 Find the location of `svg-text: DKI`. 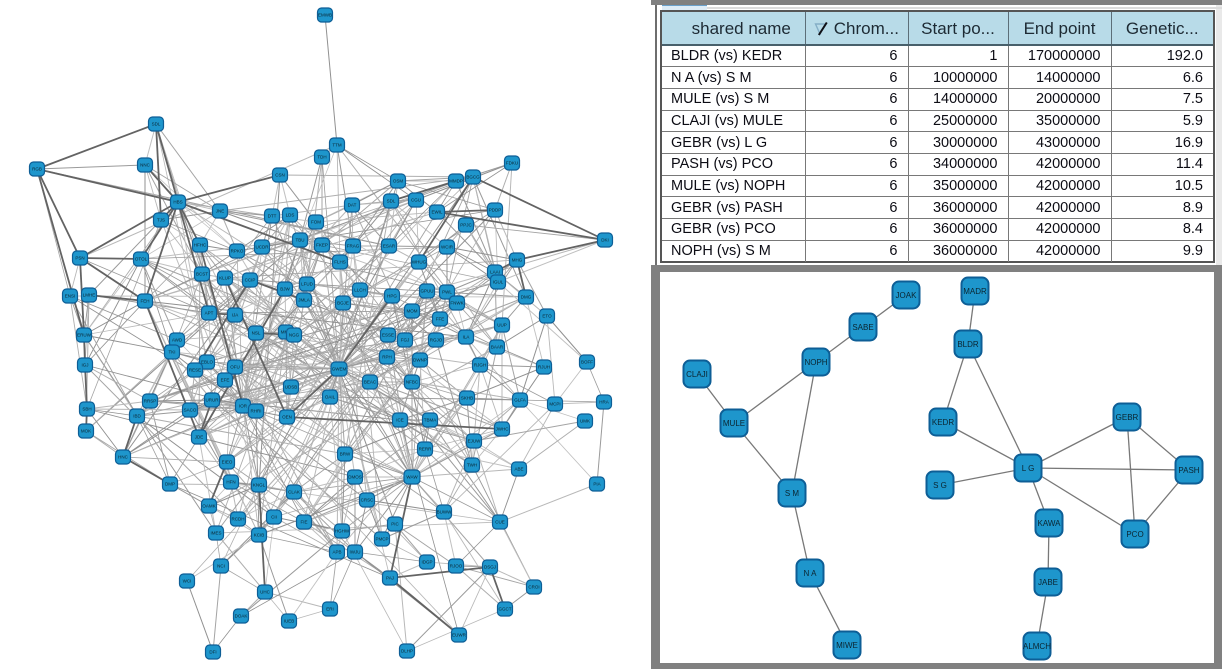

svg-text: DKI is located at coordinates (605, 240).